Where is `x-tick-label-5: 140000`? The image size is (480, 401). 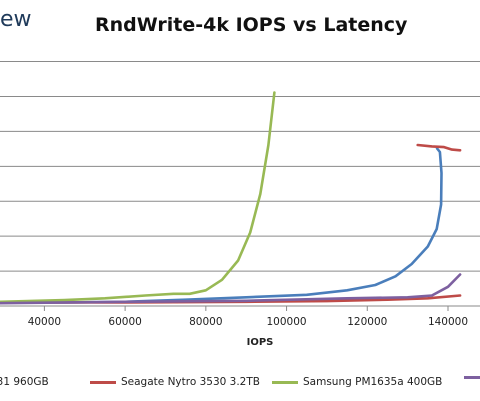
x-tick-label-5: 140000 is located at coordinates (448, 322).